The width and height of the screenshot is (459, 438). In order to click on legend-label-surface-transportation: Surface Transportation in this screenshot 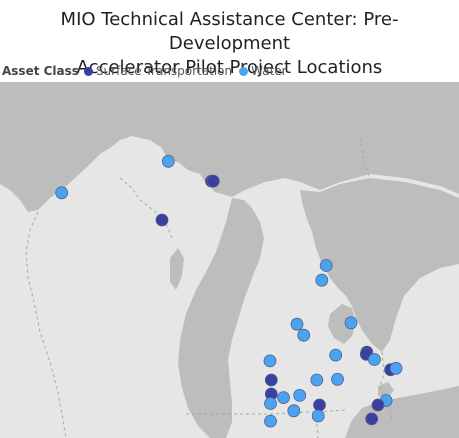, I will do `click(164, 71)`.